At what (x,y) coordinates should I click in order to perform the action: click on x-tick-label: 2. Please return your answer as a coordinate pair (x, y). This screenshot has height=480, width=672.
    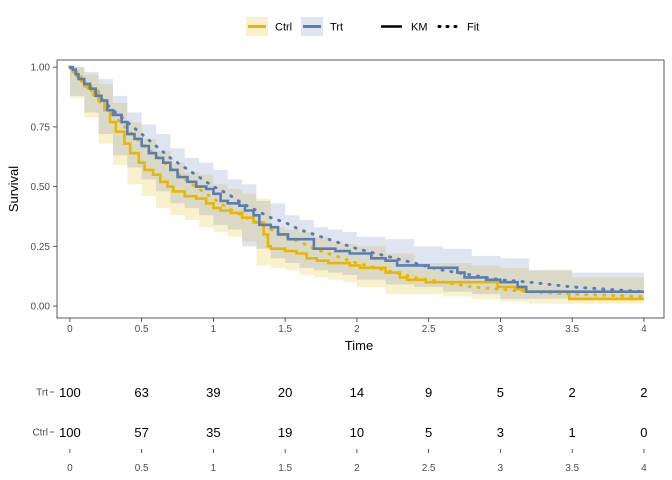
    Looking at the image, I should click on (357, 329).